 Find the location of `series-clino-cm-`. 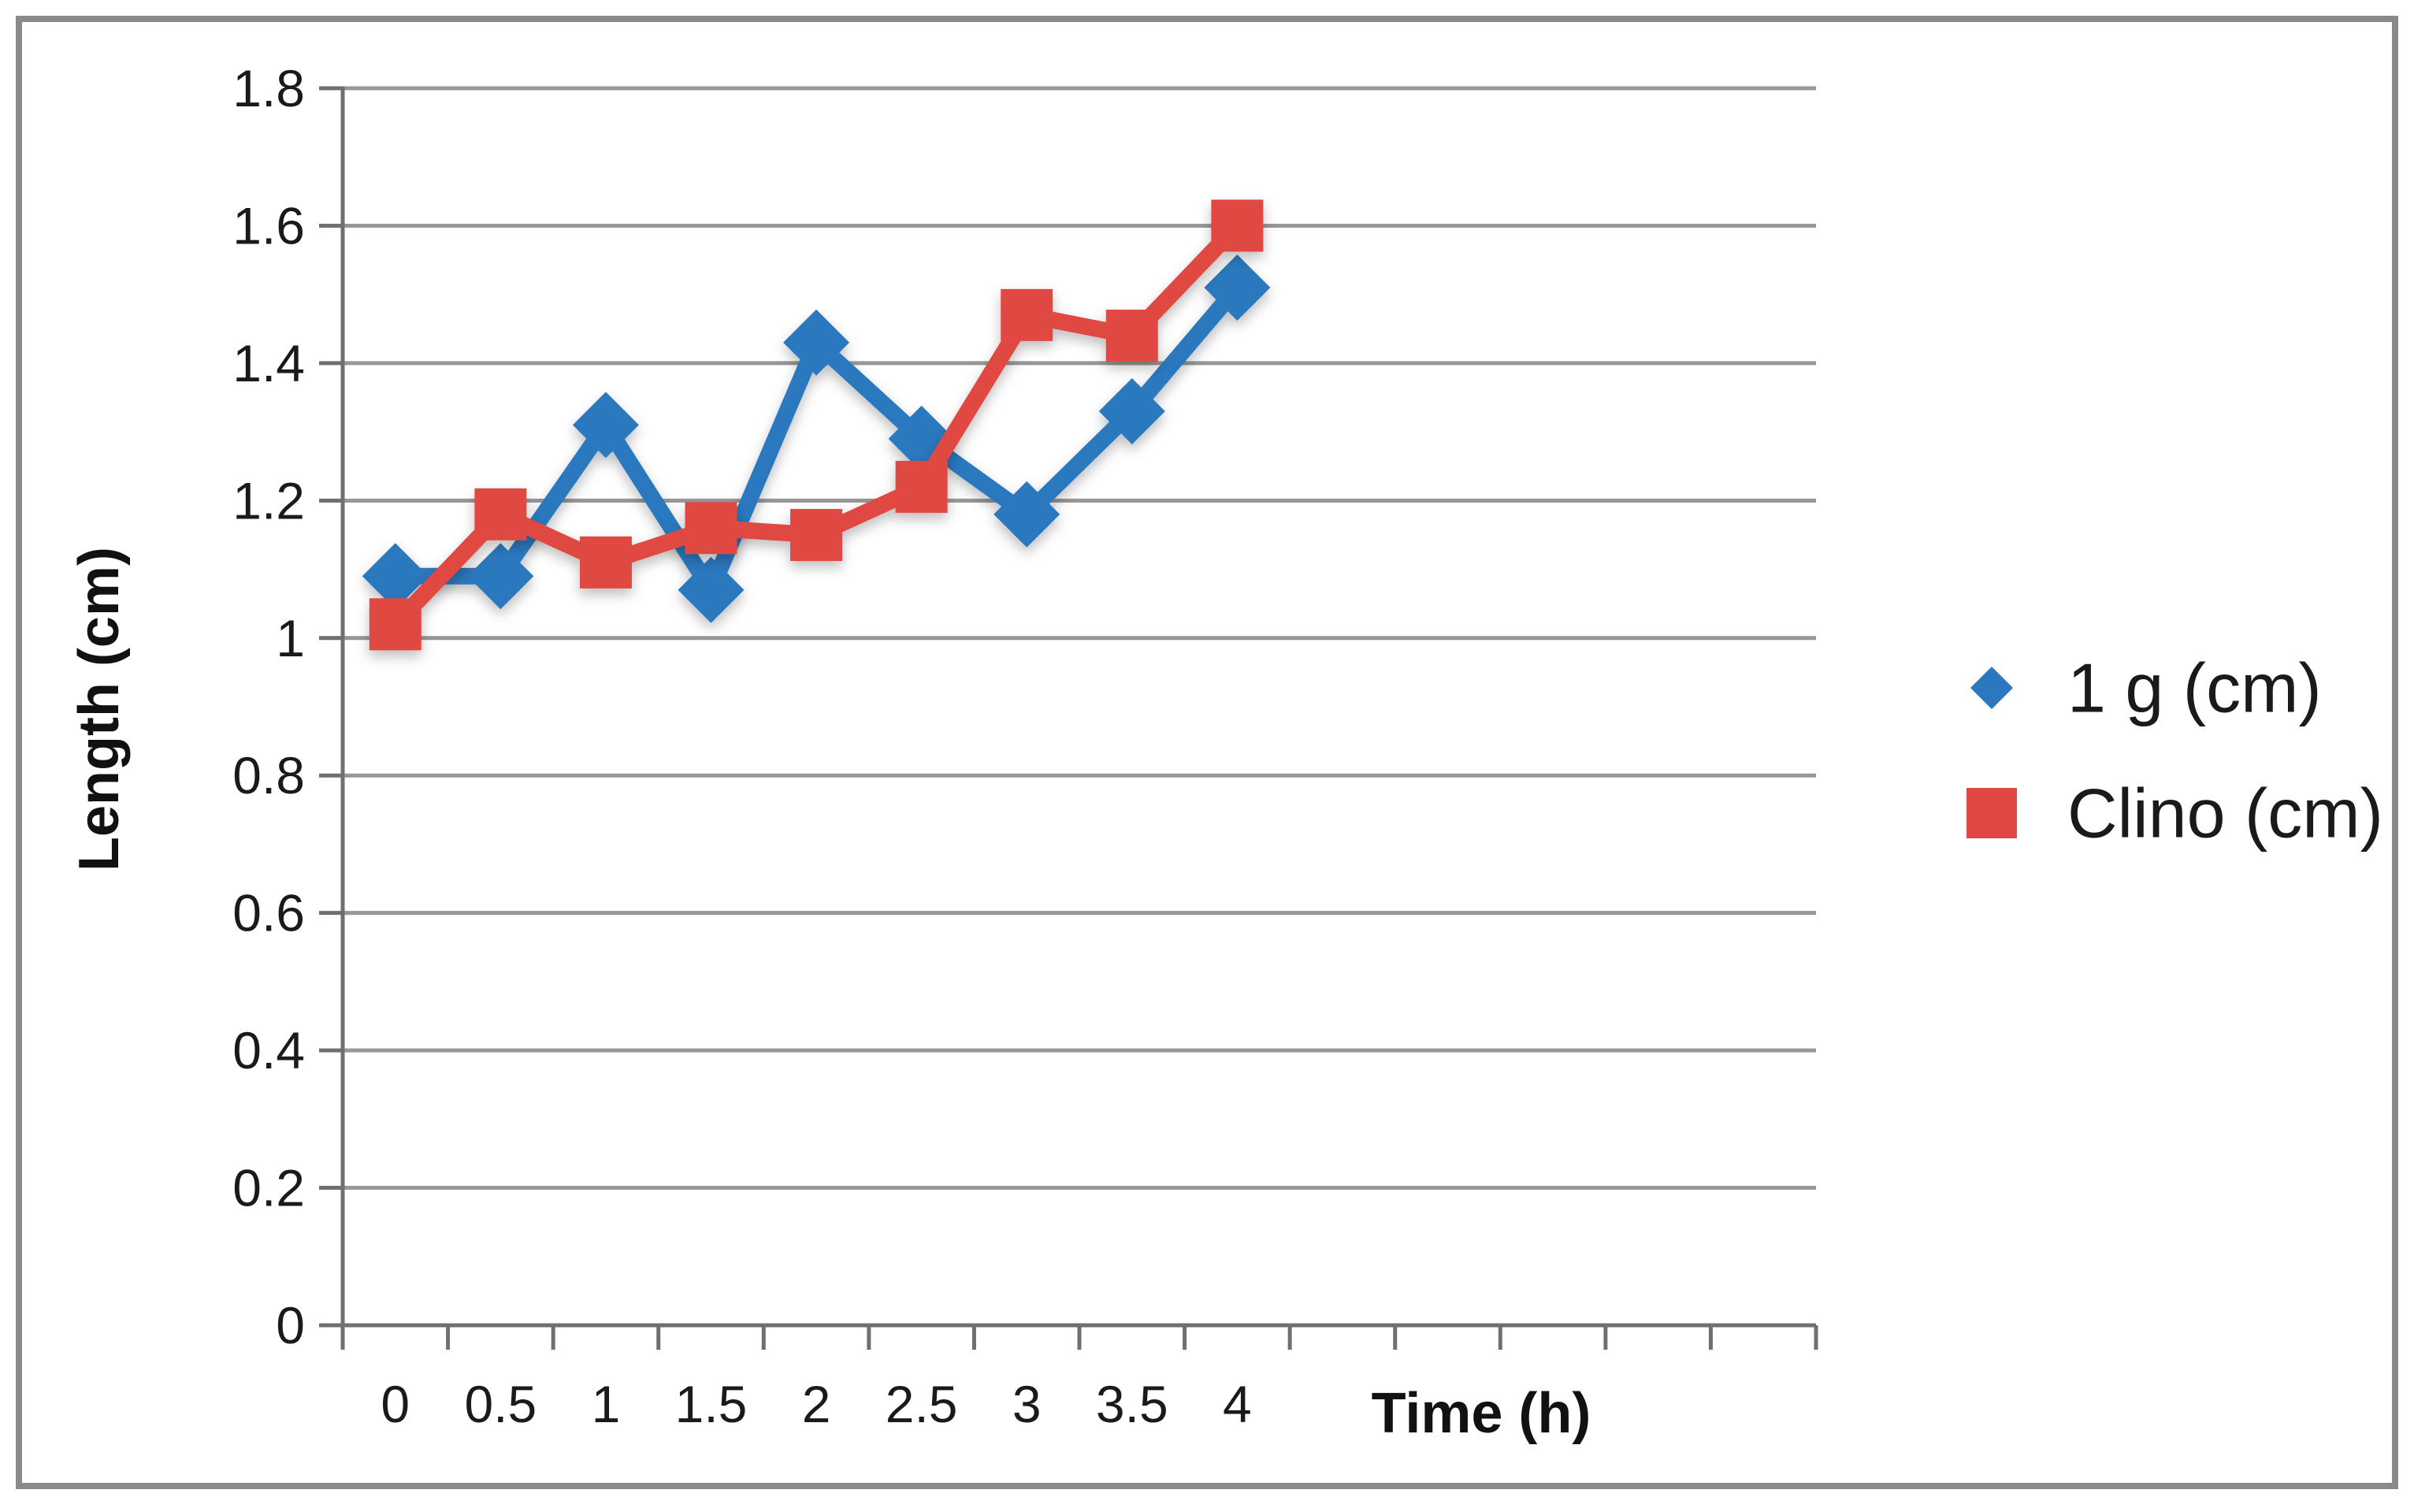

series-clino-cm- is located at coordinates (817, 425).